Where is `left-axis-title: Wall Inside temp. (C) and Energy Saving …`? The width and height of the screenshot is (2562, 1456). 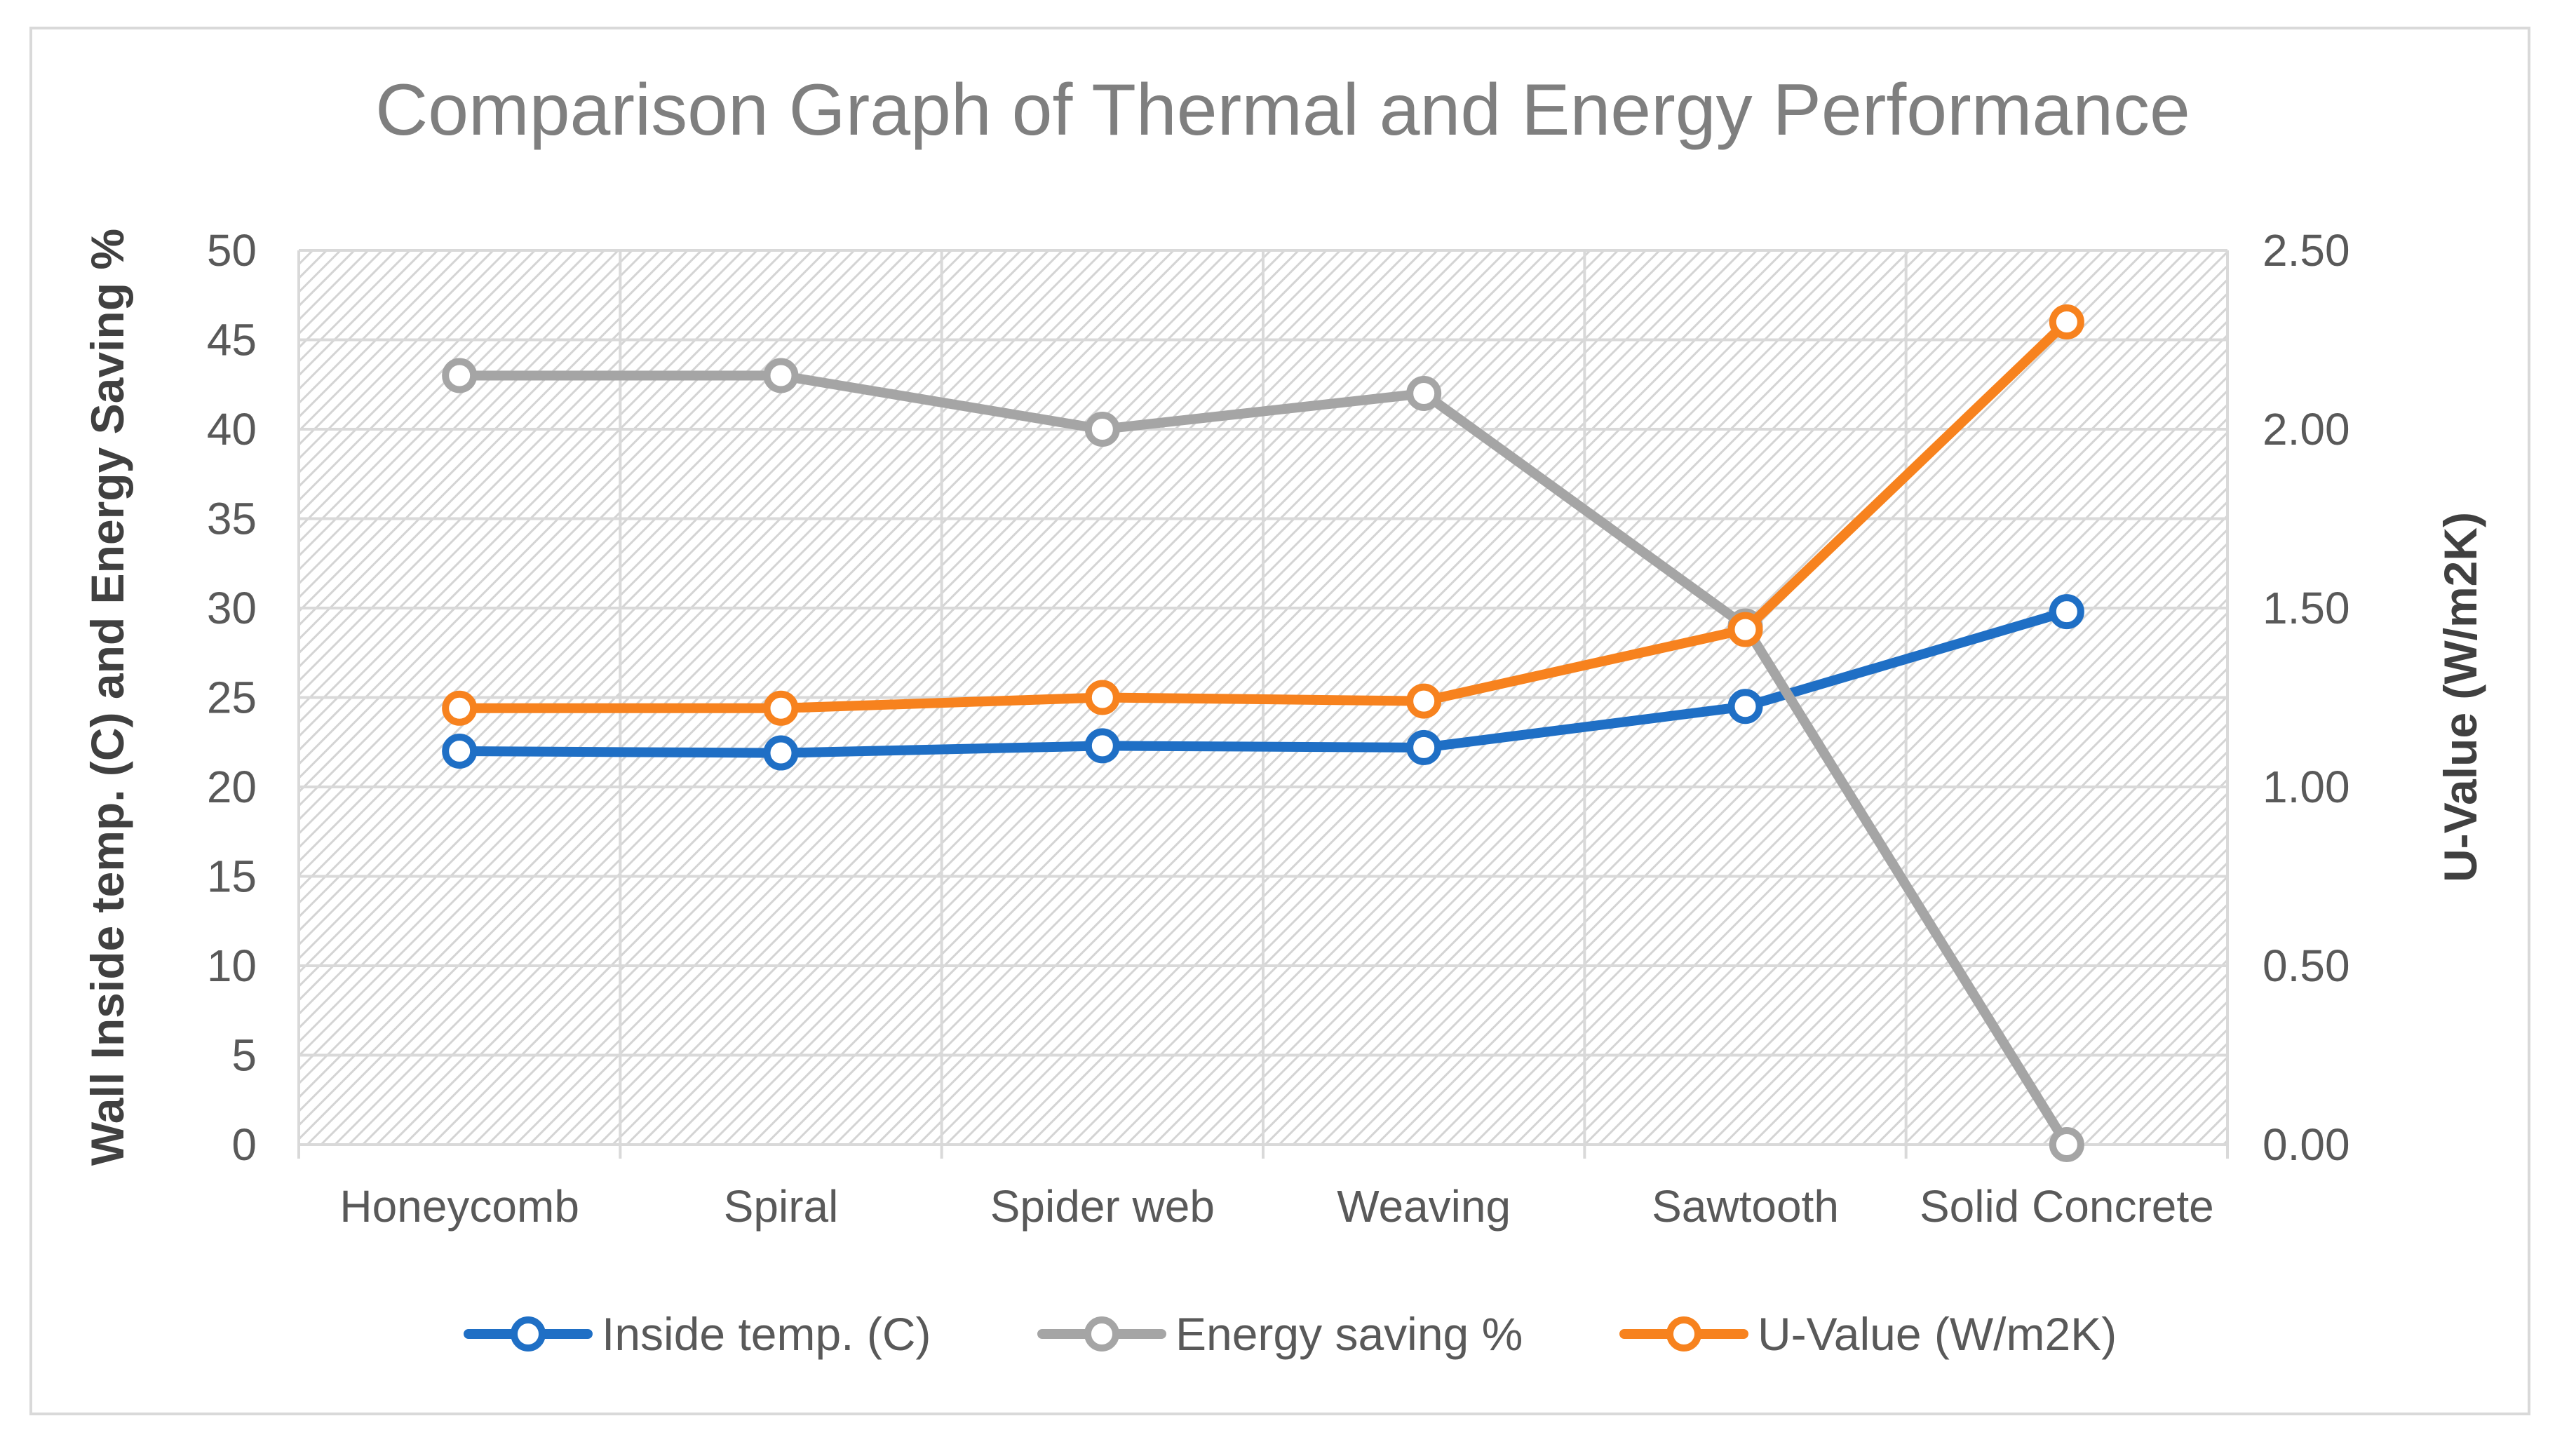
left-axis-title: Wall Inside temp. (C) and Energy Saving … is located at coordinates (107, 697).